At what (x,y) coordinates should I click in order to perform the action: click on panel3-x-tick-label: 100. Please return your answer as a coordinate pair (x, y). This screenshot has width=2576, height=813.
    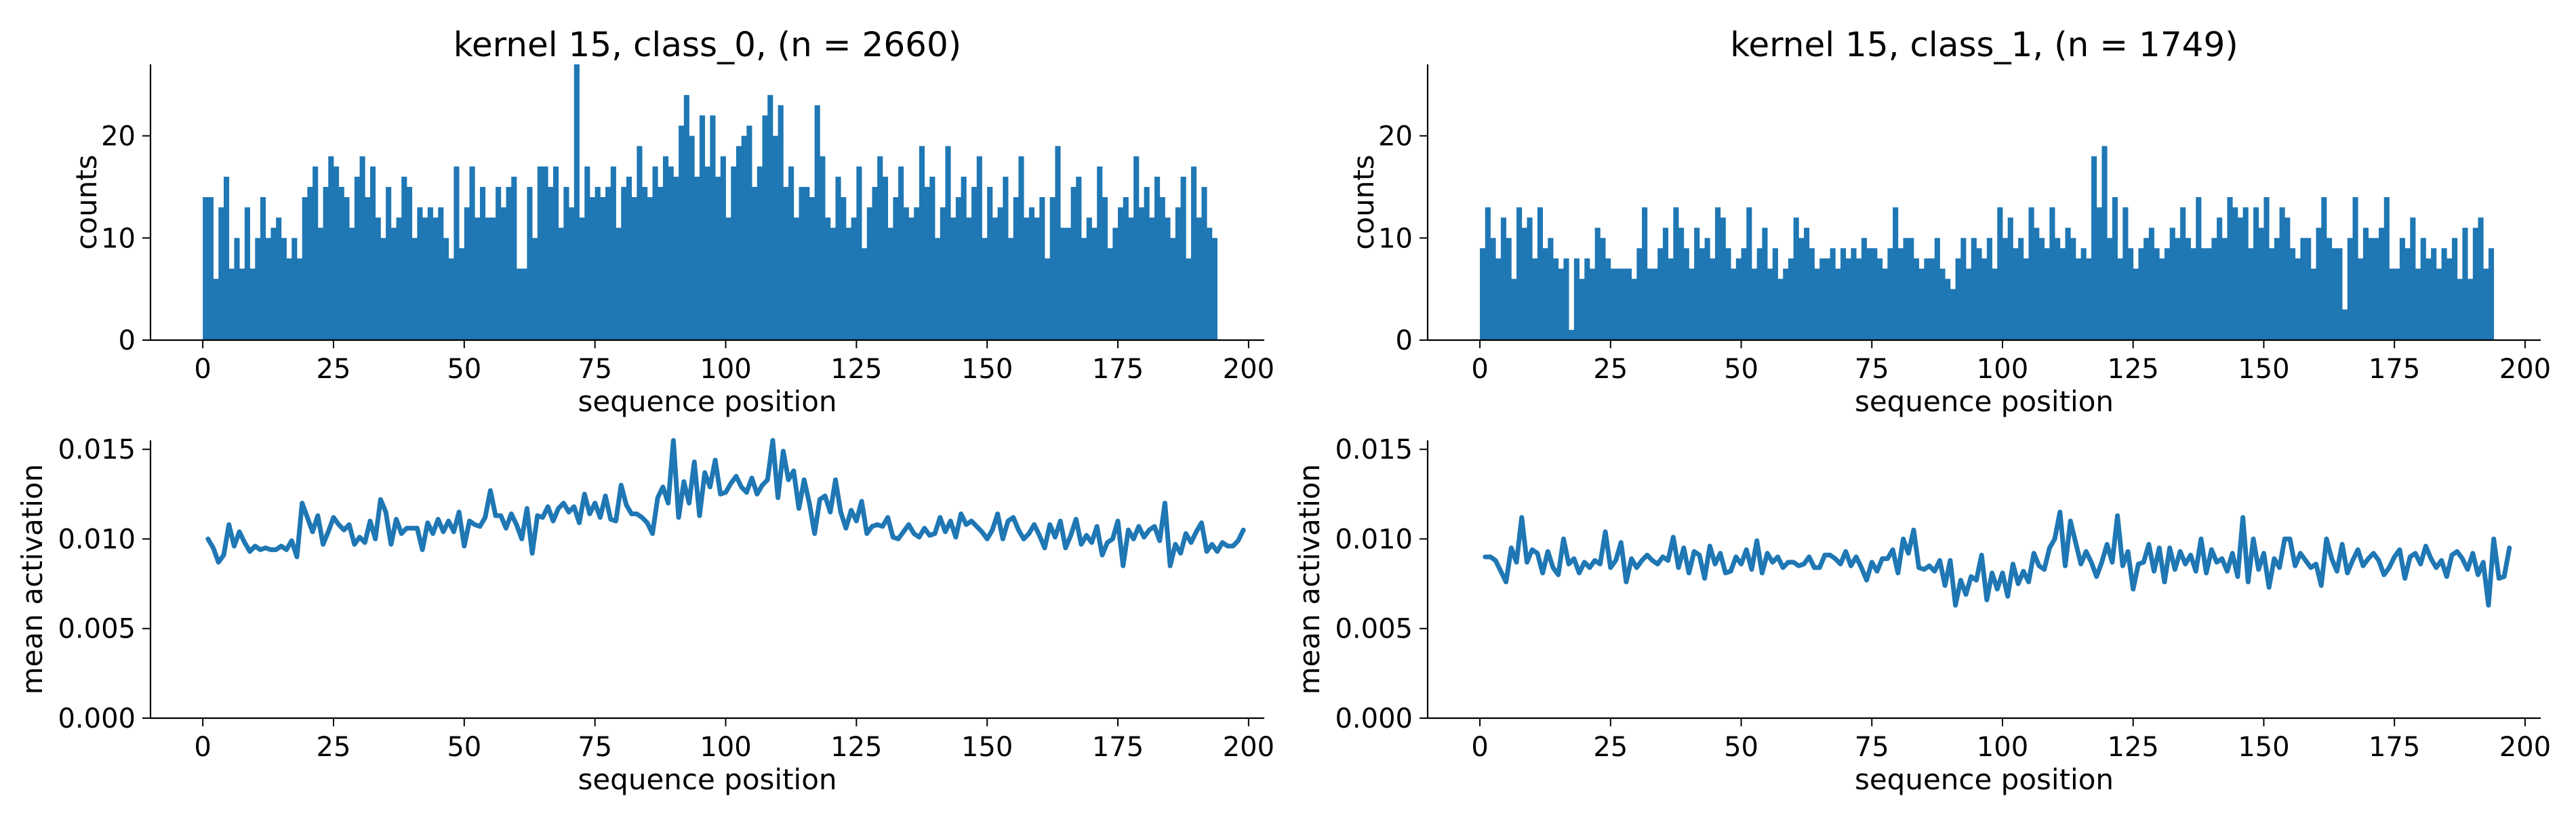
    Looking at the image, I should click on (725, 747).